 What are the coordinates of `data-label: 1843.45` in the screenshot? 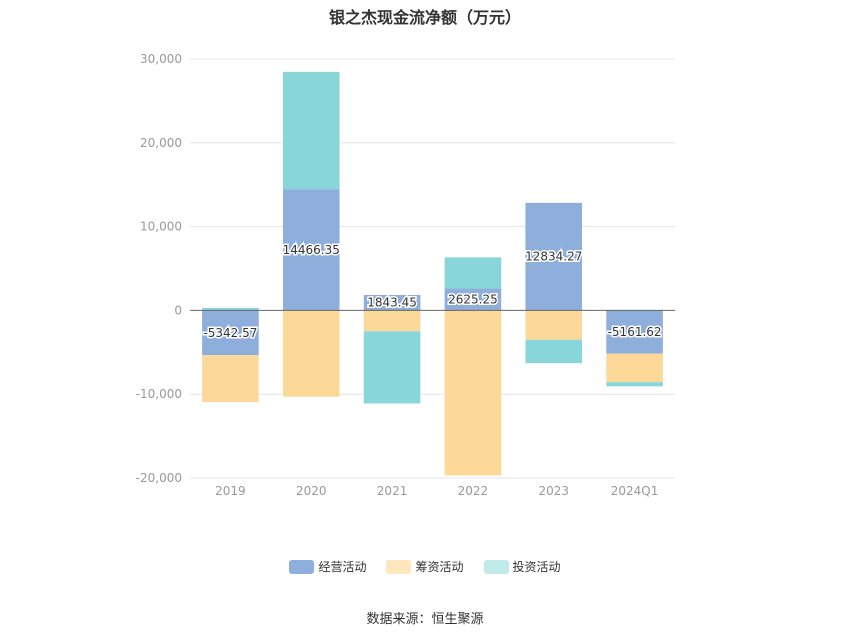 It's located at (392, 303).